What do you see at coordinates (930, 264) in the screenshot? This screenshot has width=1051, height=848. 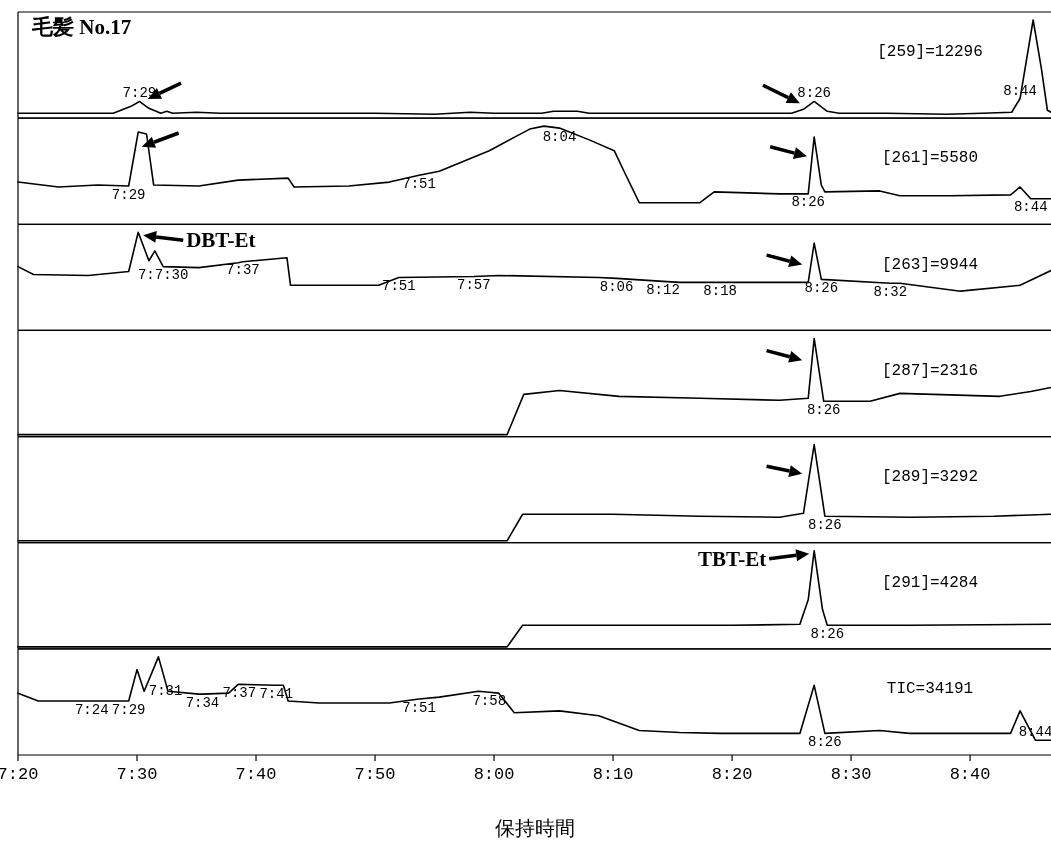 I see `annotation: [263]=9944` at bounding box center [930, 264].